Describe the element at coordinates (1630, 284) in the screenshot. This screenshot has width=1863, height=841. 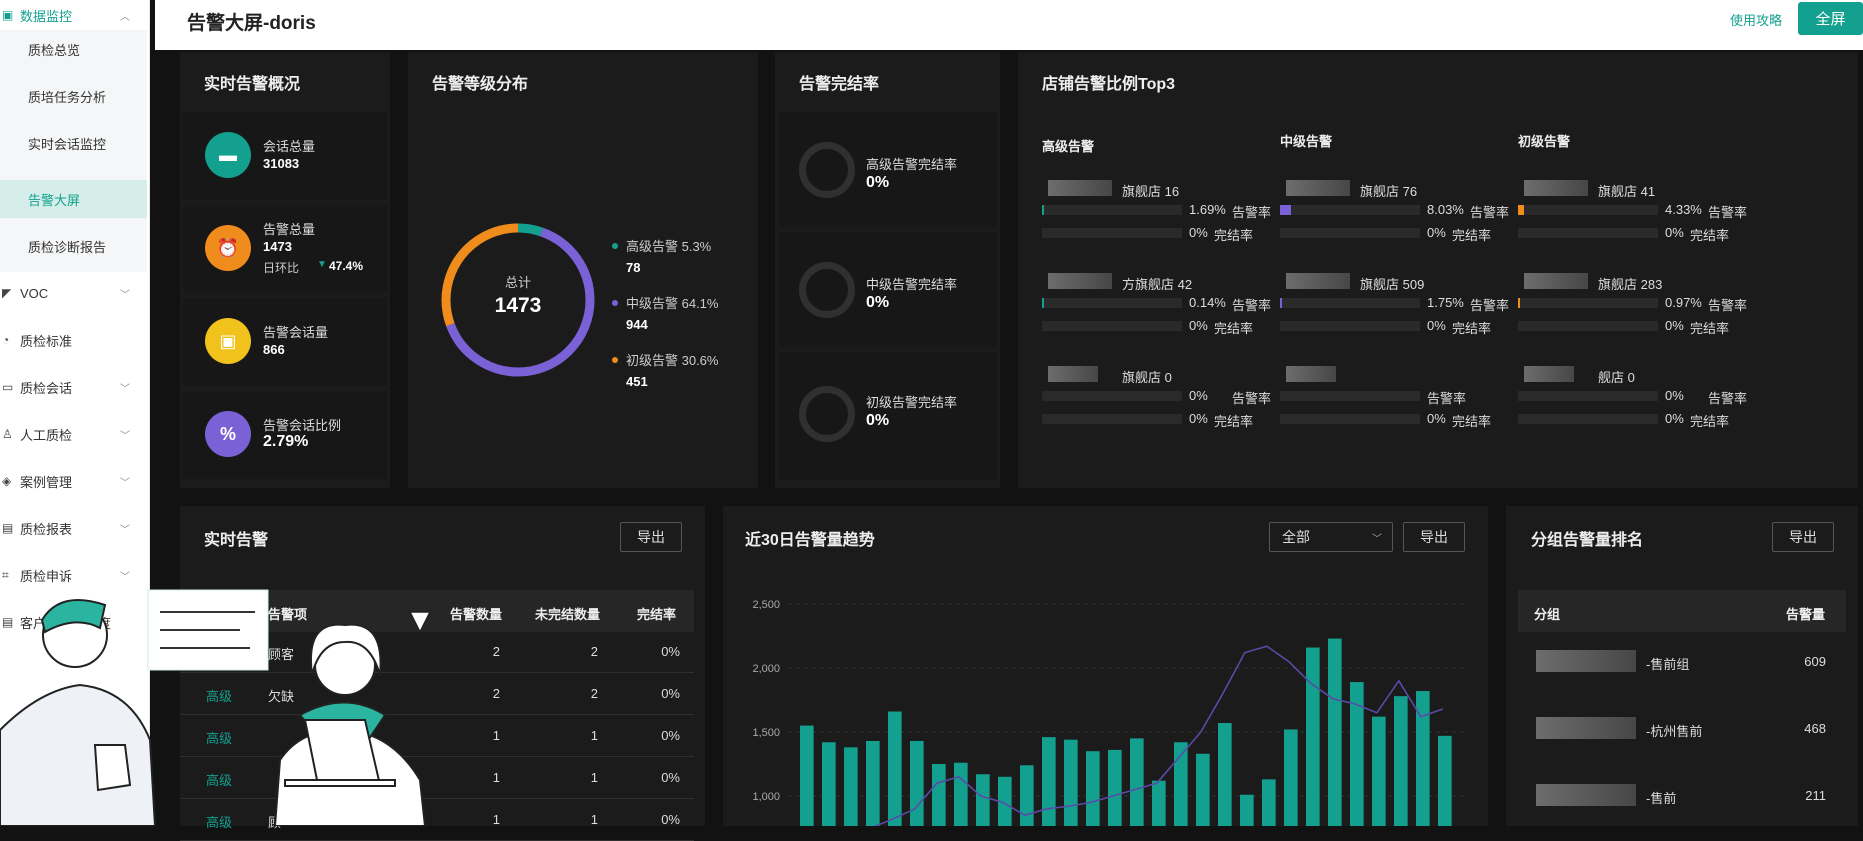
I see `shop-name: 旗舰店 283` at that location.